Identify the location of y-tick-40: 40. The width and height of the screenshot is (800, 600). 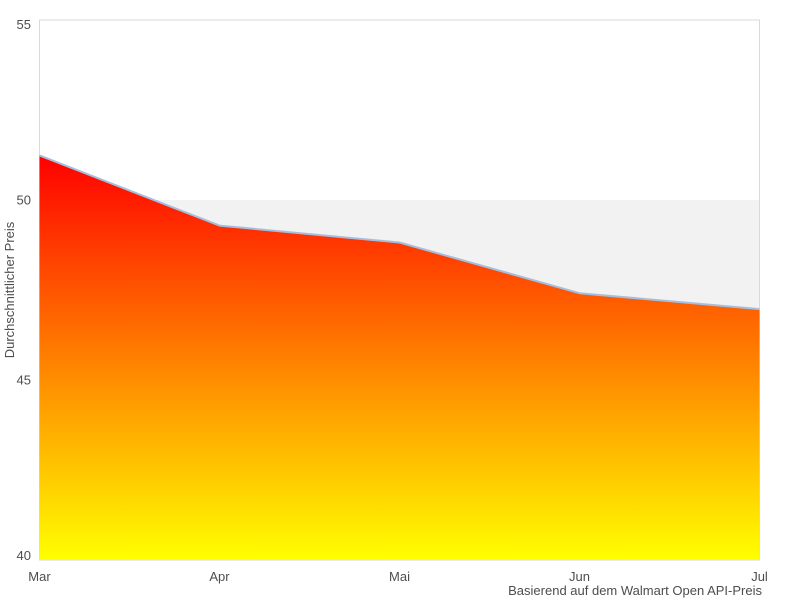
(24, 555).